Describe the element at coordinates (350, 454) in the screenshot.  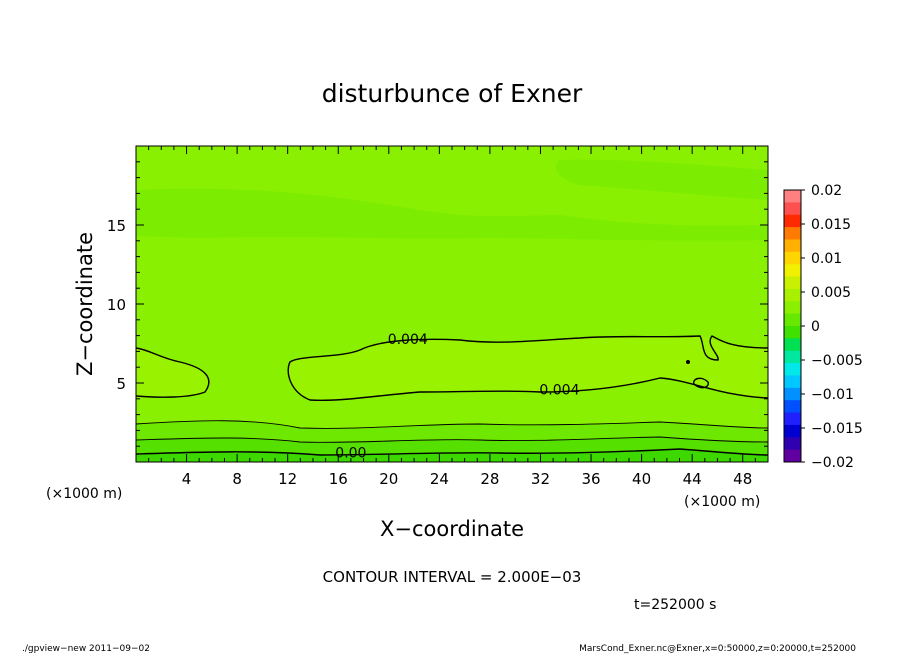
I see `contour-label: 0.00` at that location.